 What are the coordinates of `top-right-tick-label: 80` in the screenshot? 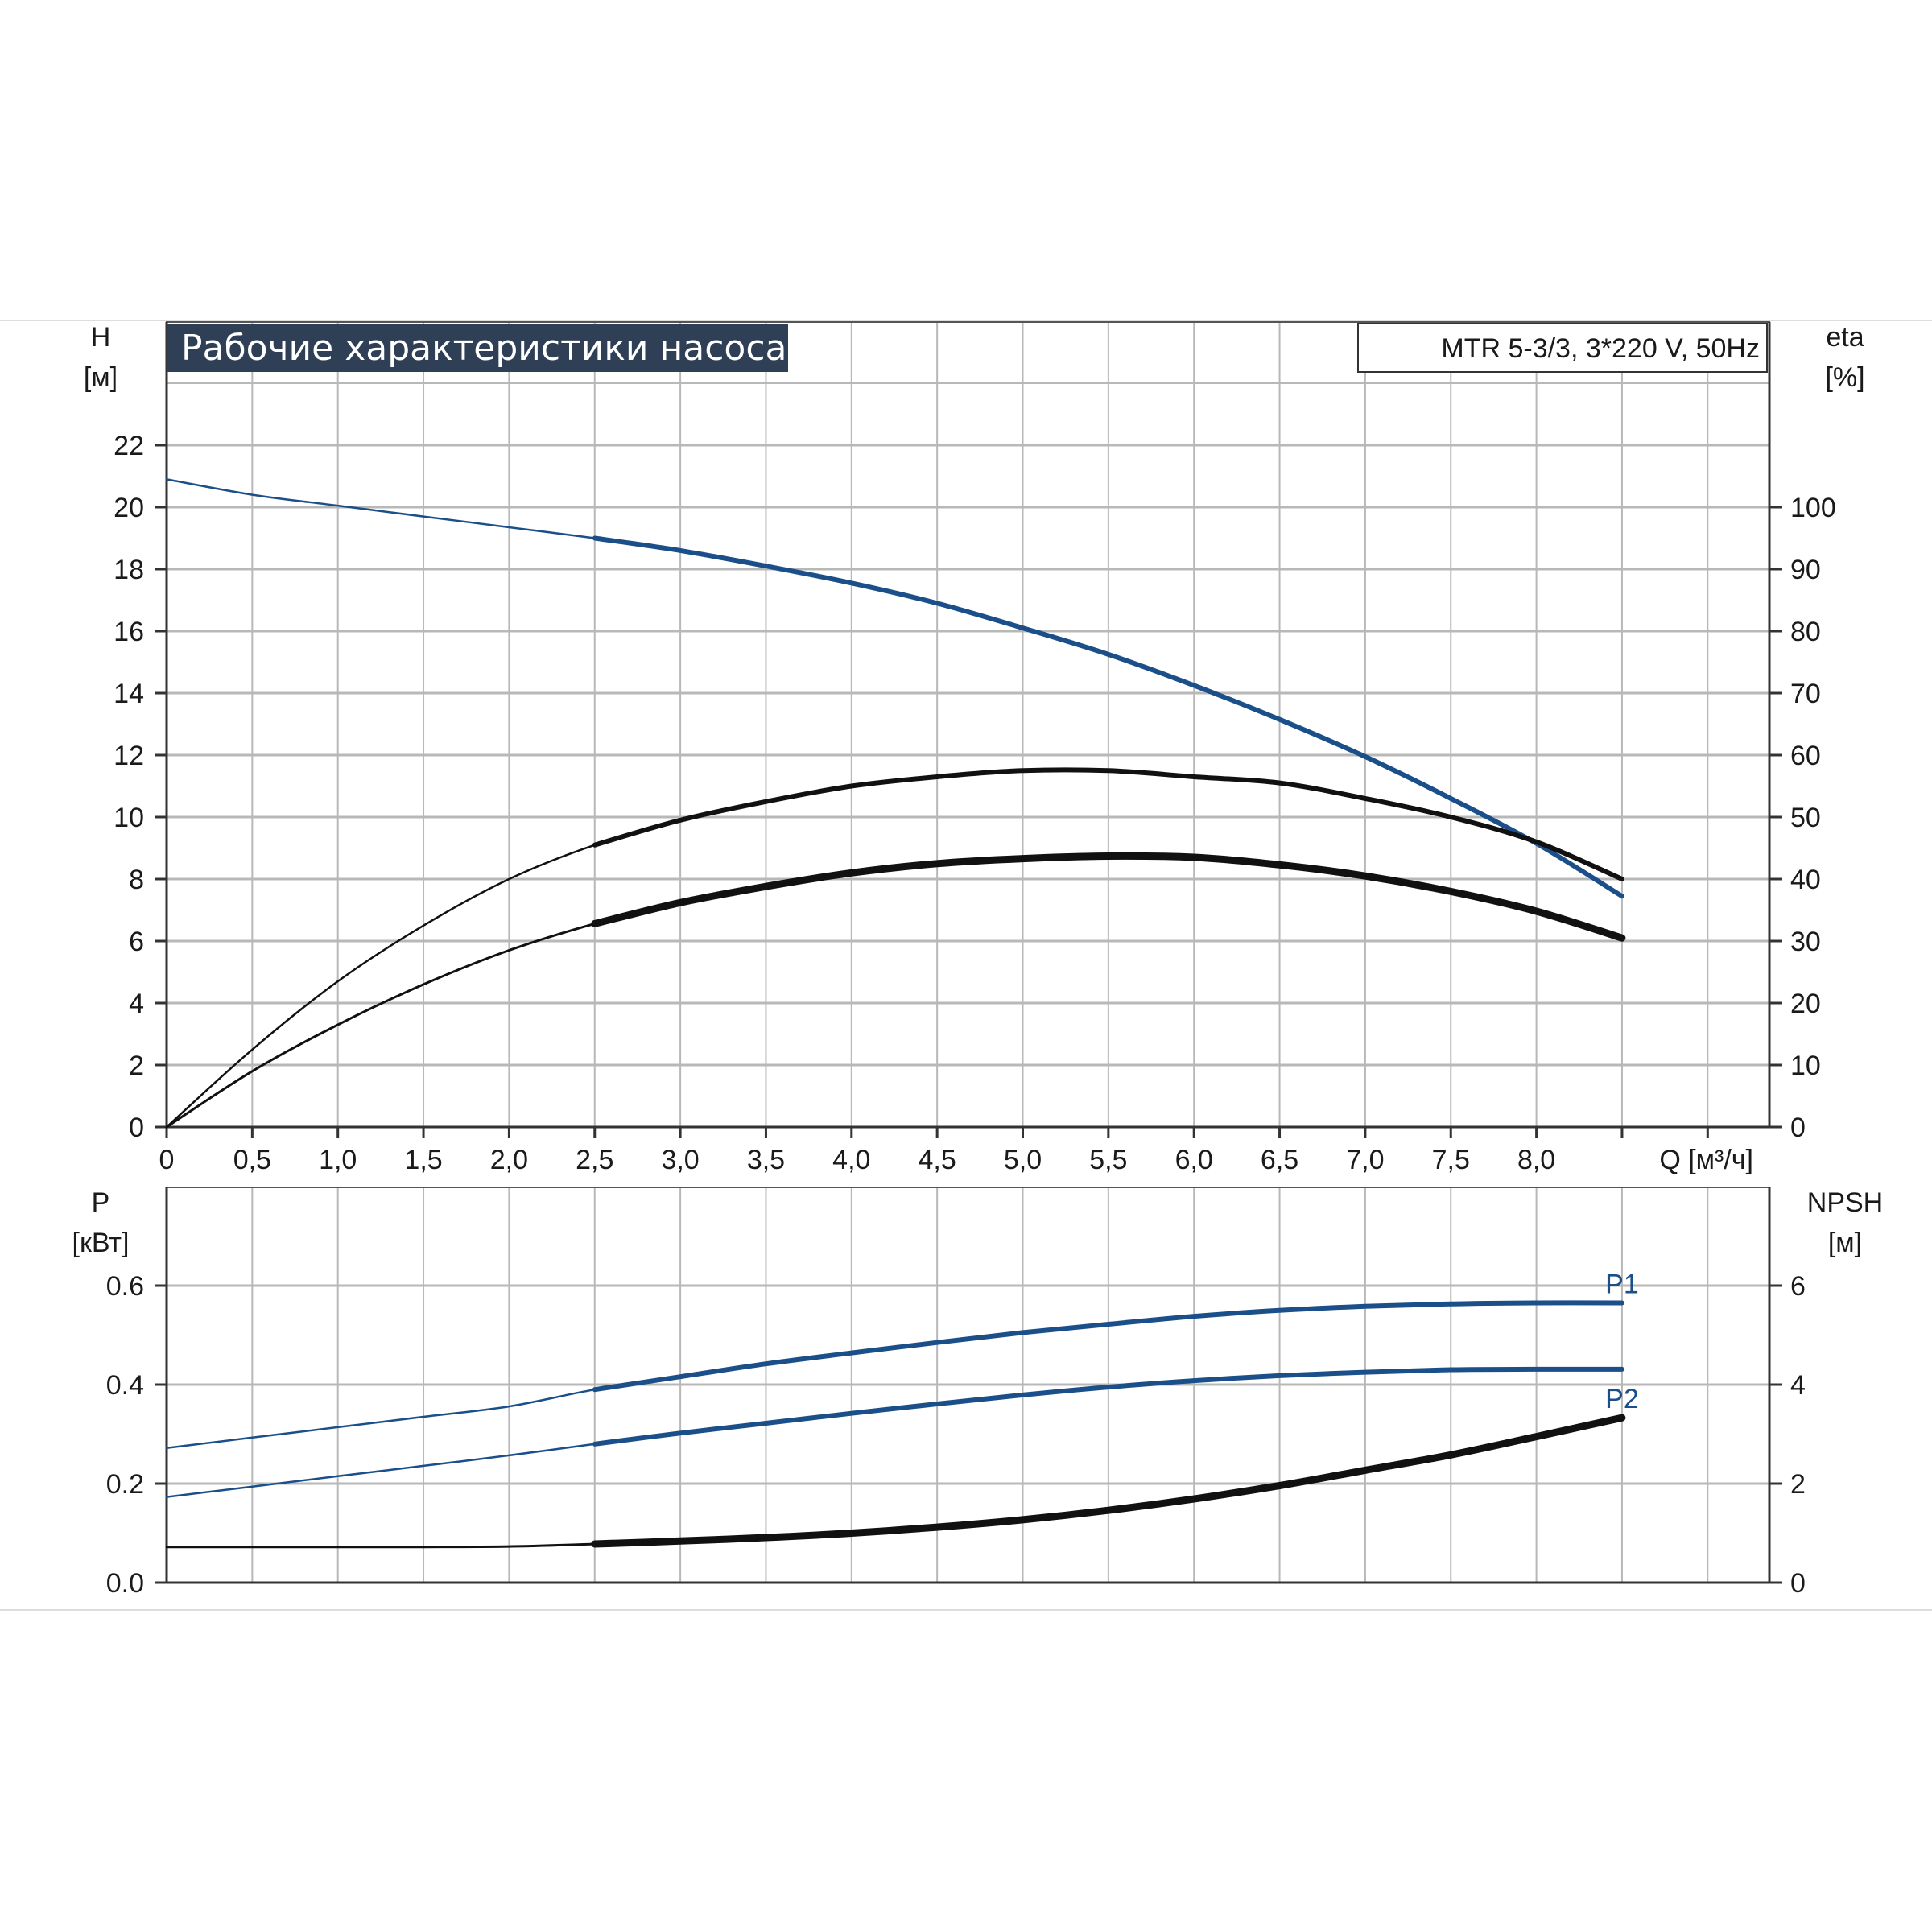 It's located at (1805, 632).